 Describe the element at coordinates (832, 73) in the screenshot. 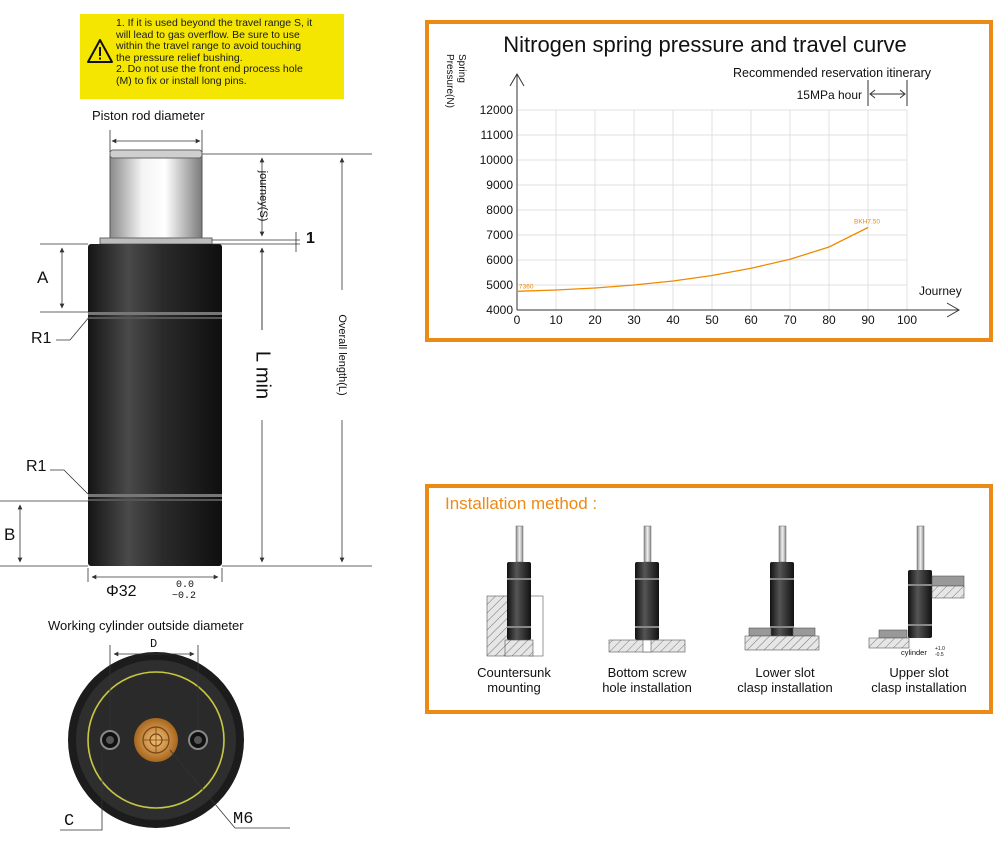

I see `reservation-label: Recommended reservation itinerary` at that location.